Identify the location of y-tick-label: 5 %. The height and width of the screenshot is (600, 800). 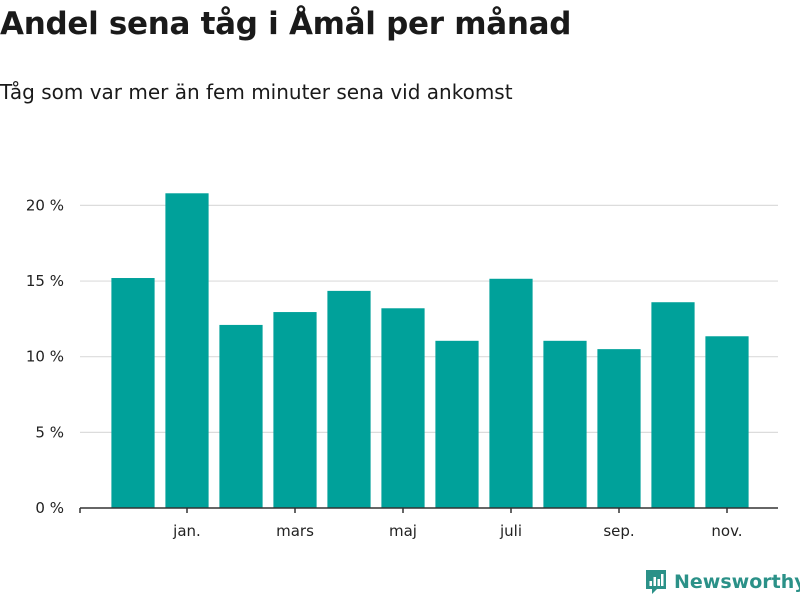
(49, 432).